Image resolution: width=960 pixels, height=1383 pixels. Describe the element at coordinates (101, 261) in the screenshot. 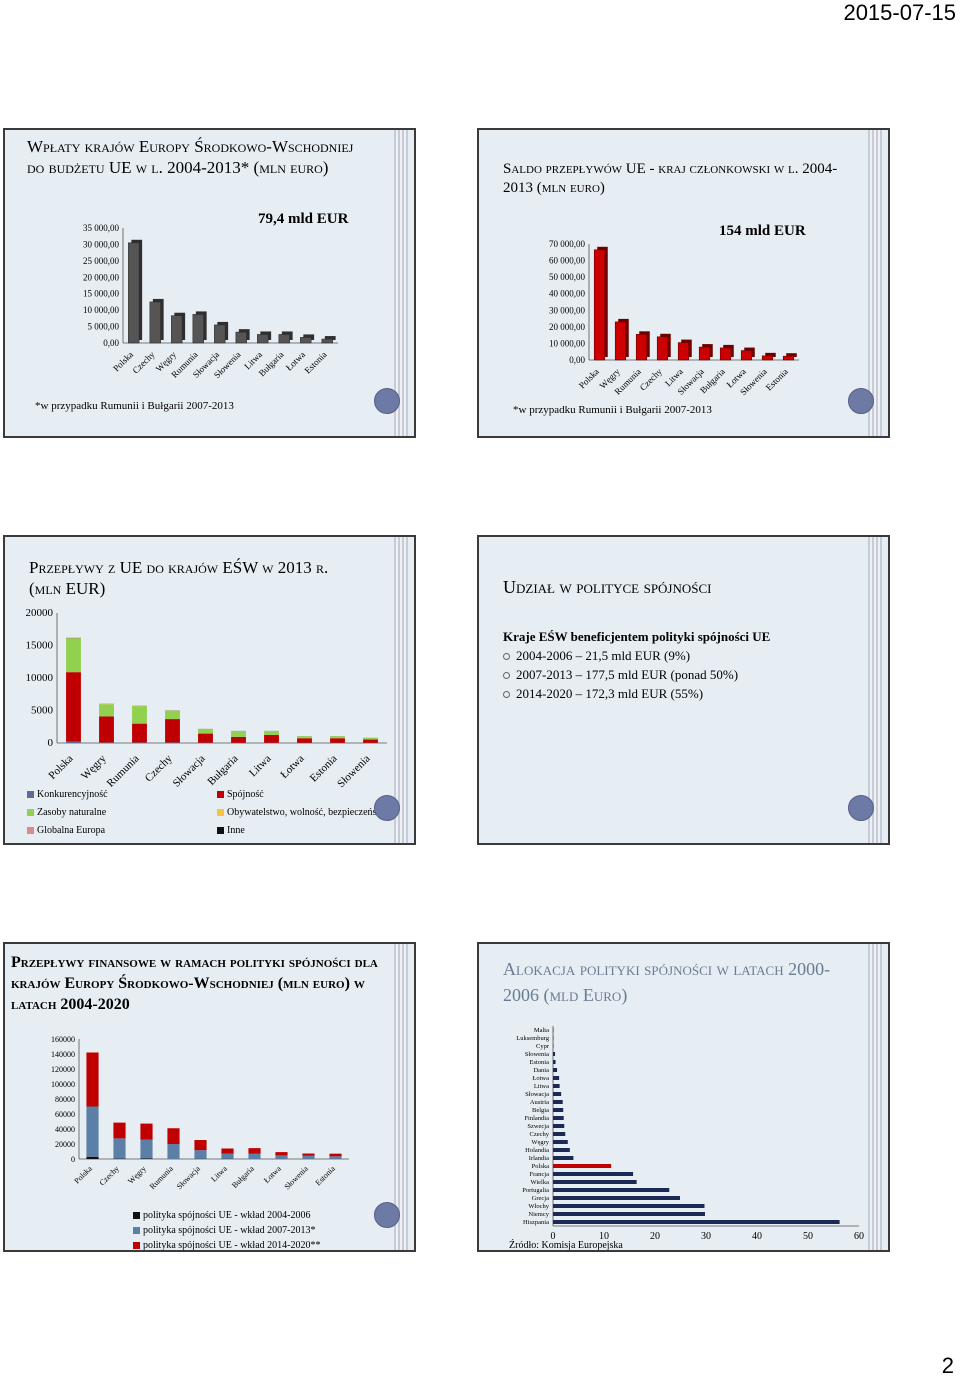

I see `y-tick-label: 25 000,00` at that location.